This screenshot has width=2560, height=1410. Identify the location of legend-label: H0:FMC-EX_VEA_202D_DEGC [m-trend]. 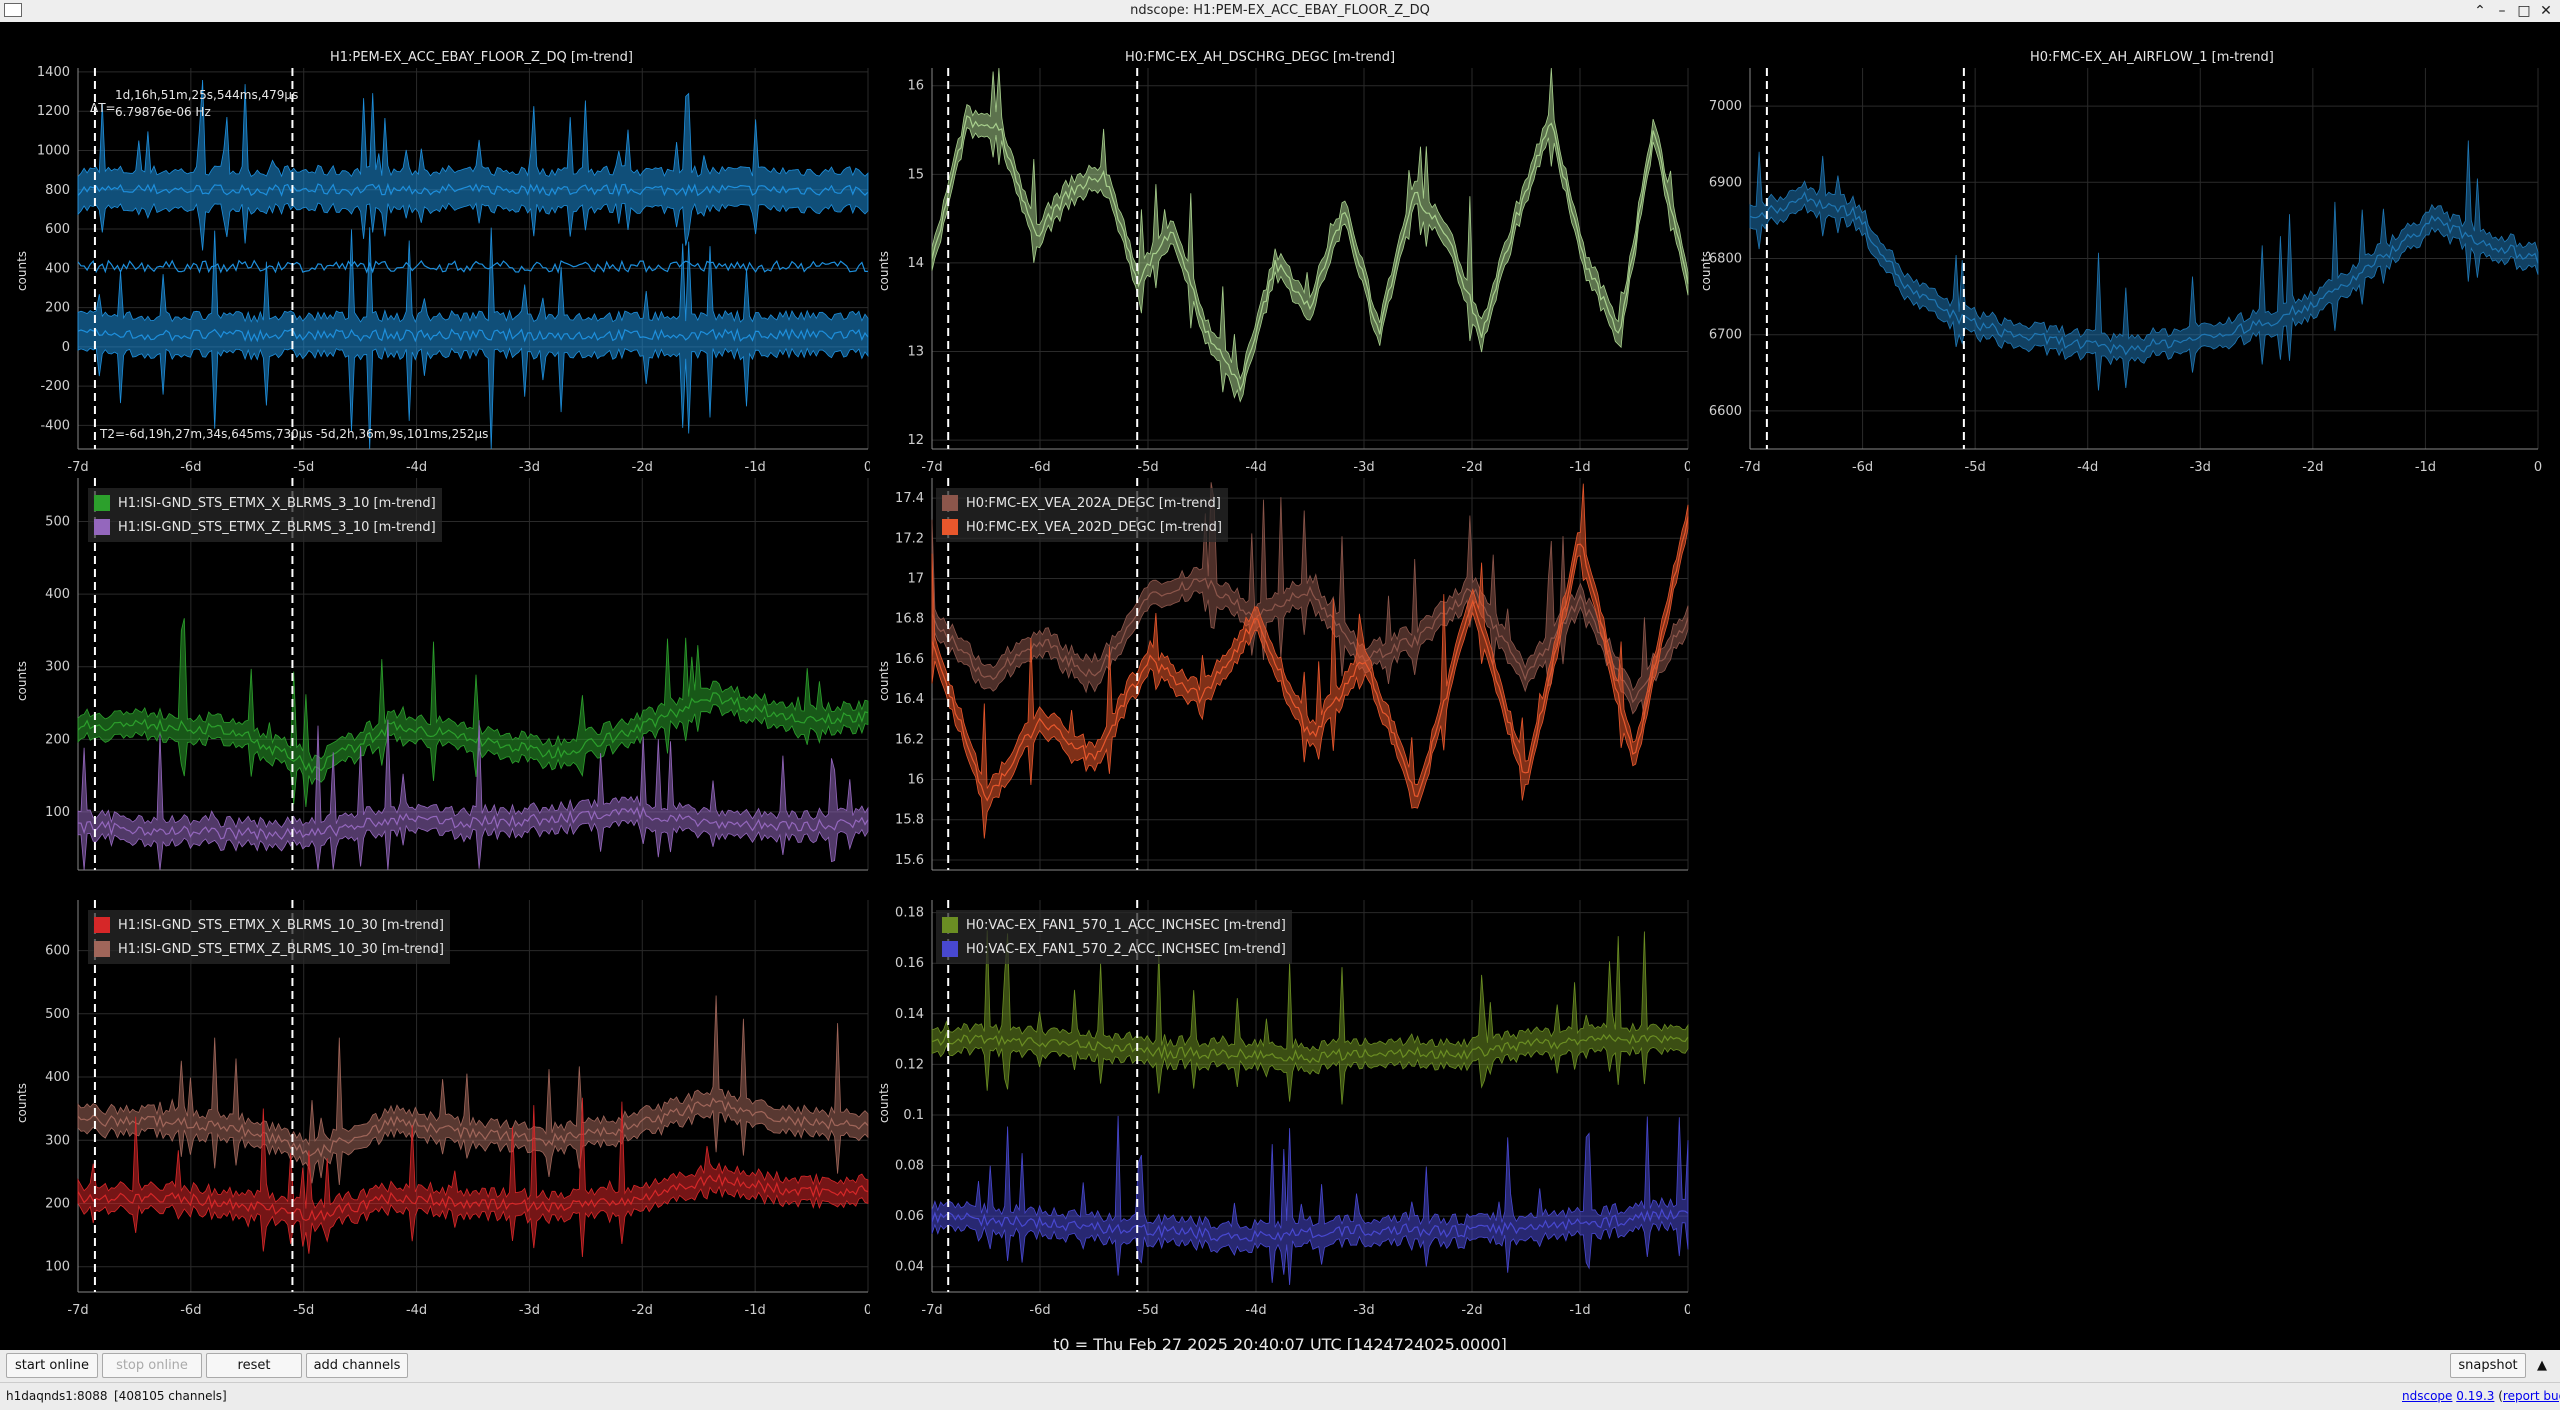
(1094, 527).